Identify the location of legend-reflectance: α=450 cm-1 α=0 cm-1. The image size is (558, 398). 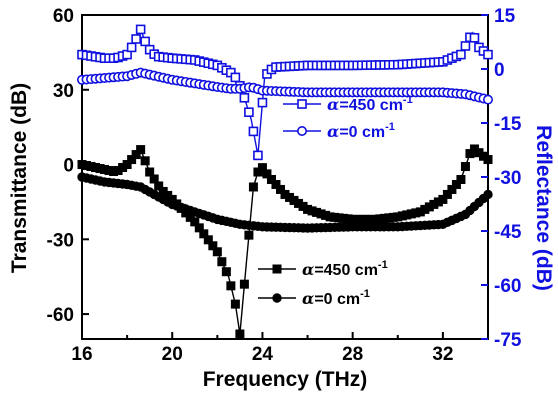
(348, 117).